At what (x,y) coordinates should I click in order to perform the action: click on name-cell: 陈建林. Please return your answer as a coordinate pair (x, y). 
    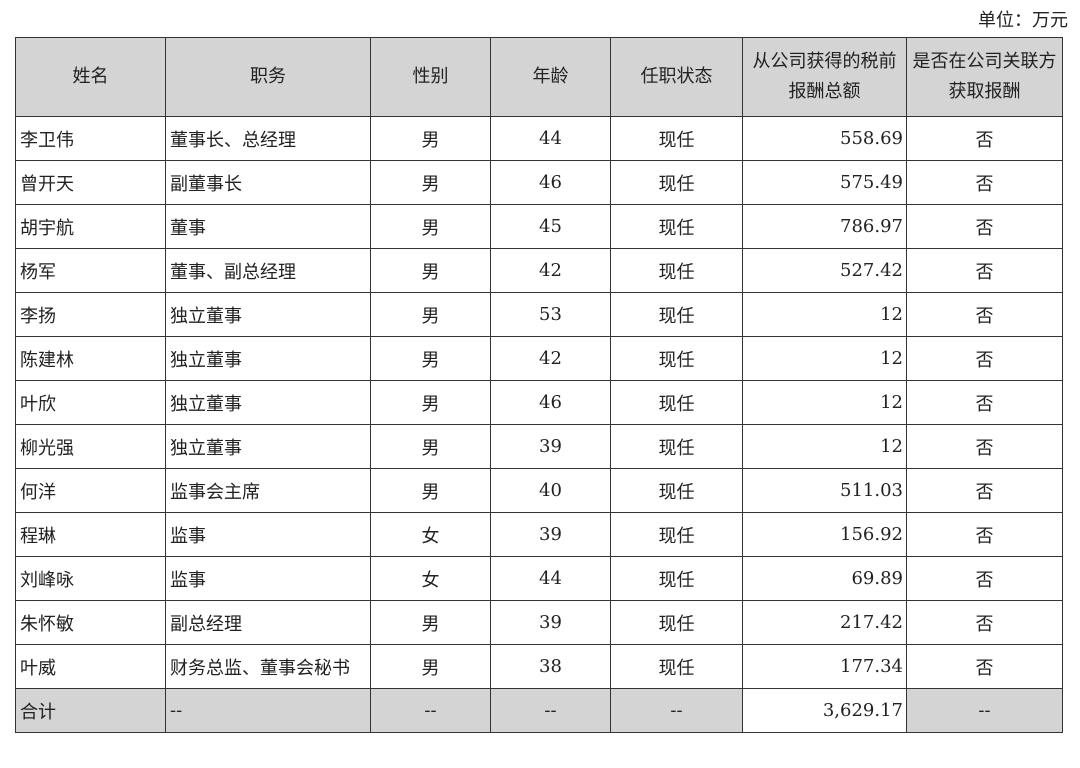
    Looking at the image, I should click on (90, 358).